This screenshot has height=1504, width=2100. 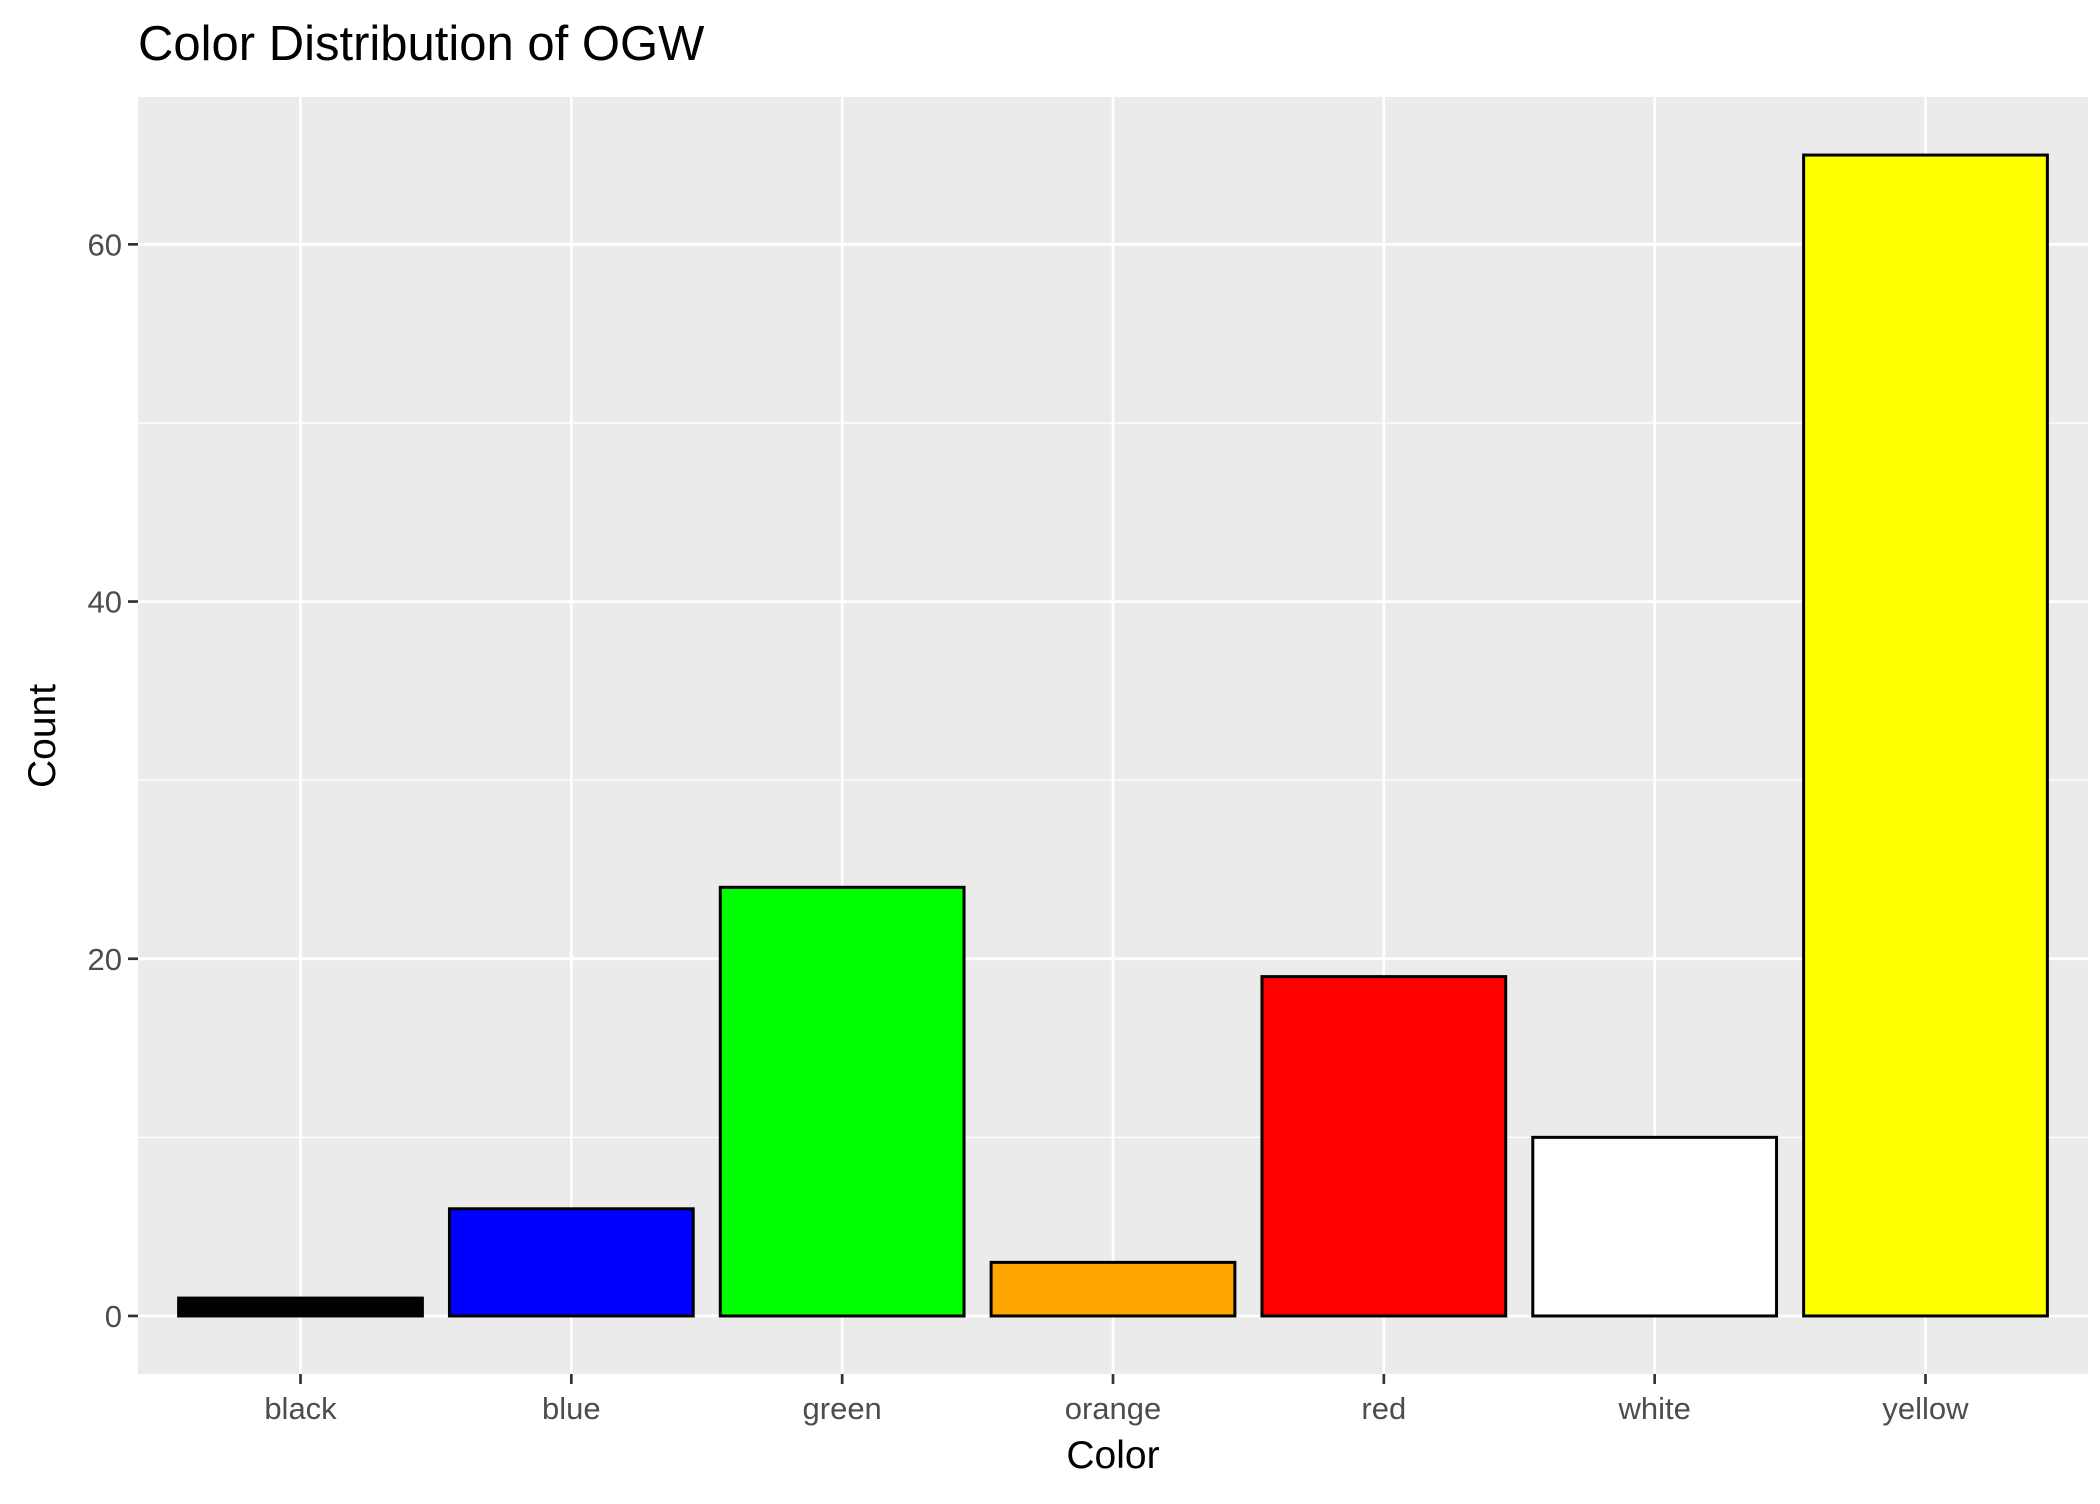 I want to click on y-tick-label: 60, so click(x=105, y=244).